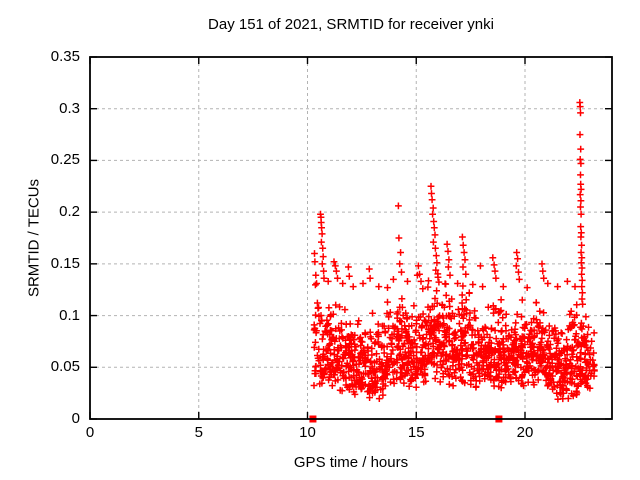 Image resolution: width=640 pixels, height=480 pixels. I want to click on x-tick-label: 10, so click(307, 432).